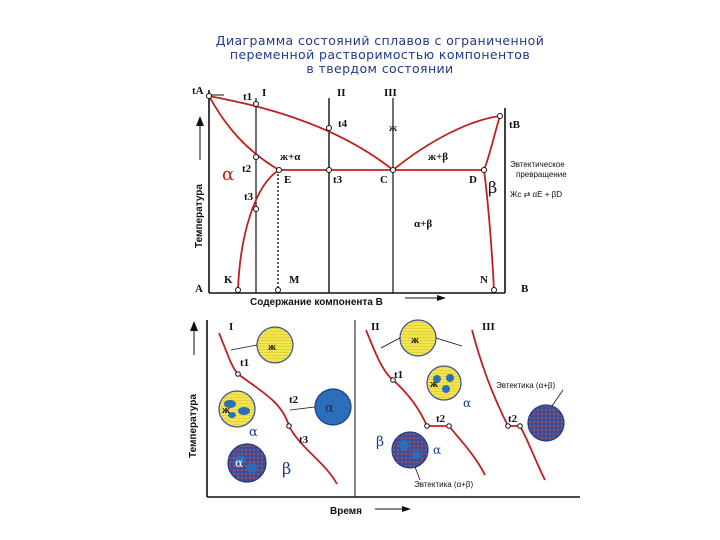 This screenshot has height=540, width=720. I want to click on micro-liquid-I: ж, so click(275, 345).